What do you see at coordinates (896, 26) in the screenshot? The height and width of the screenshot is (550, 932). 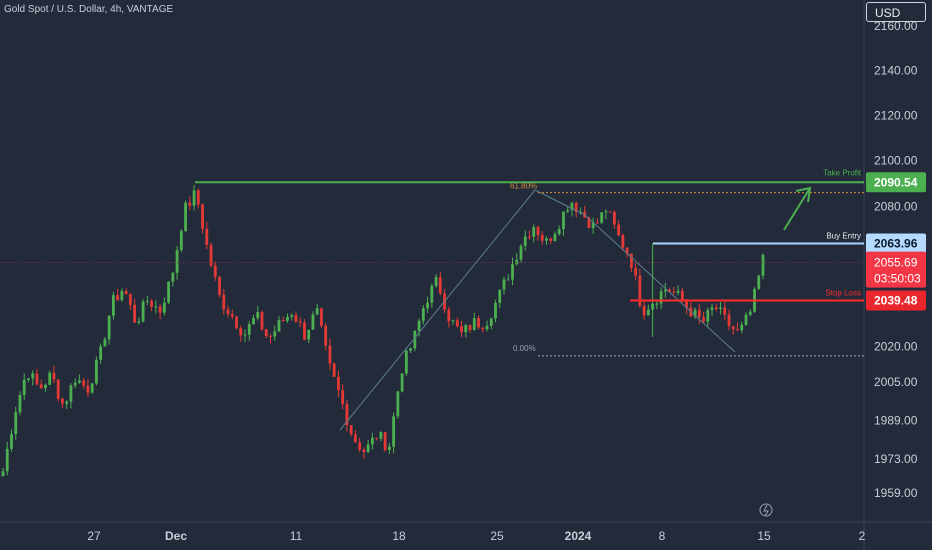 I see `y-tick-label: 2160.00` at bounding box center [896, 26].